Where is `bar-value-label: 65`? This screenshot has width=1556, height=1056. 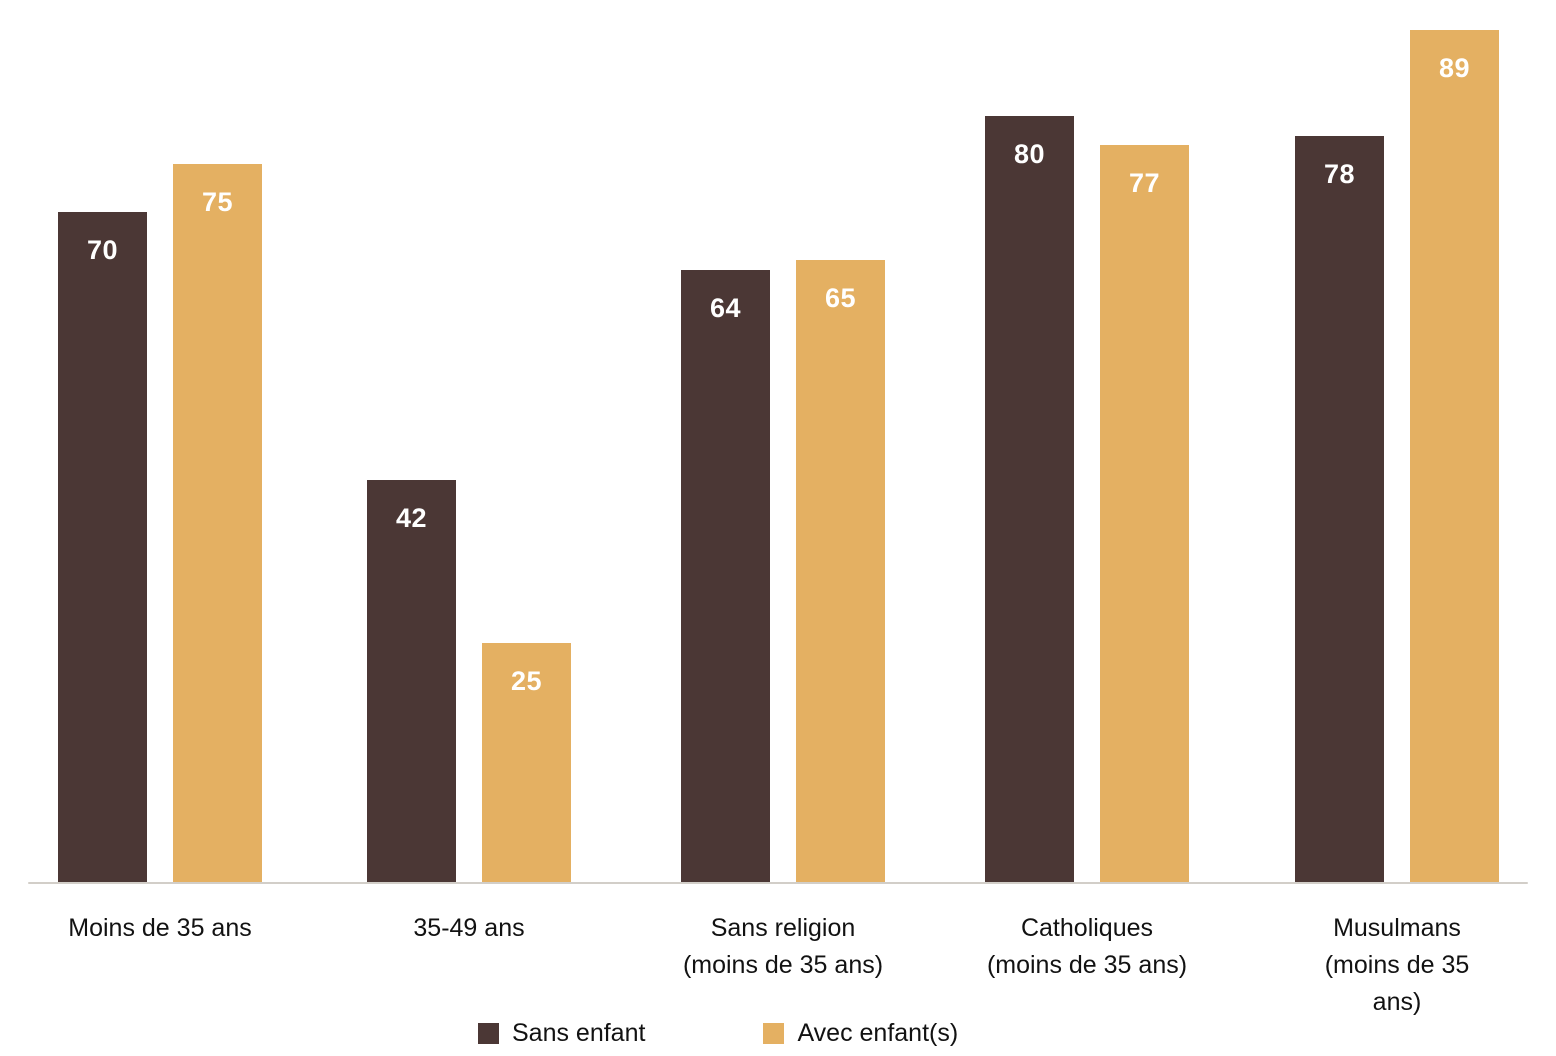 bar-value-label: 65 is located at coordinates (840, 298).